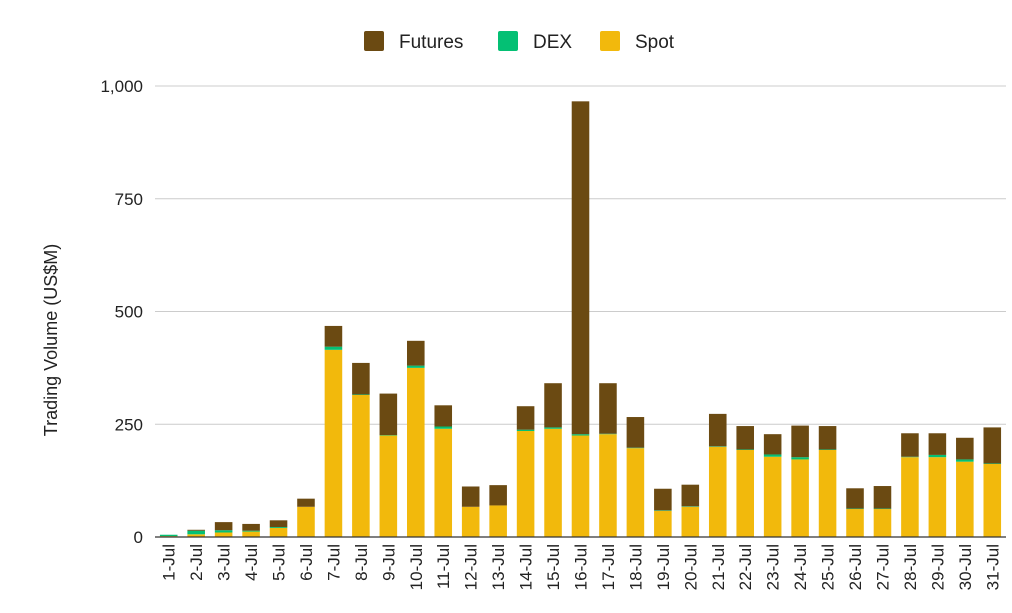  I want to click on y-axis-title: Trading Volume (US$M), so click(51, 340).